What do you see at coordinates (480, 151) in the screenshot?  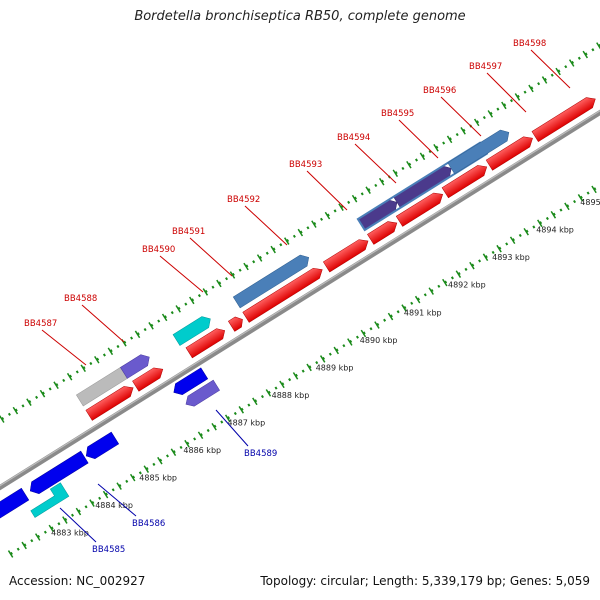 I see `gene-bb4597` at bounding box center [480, 151].